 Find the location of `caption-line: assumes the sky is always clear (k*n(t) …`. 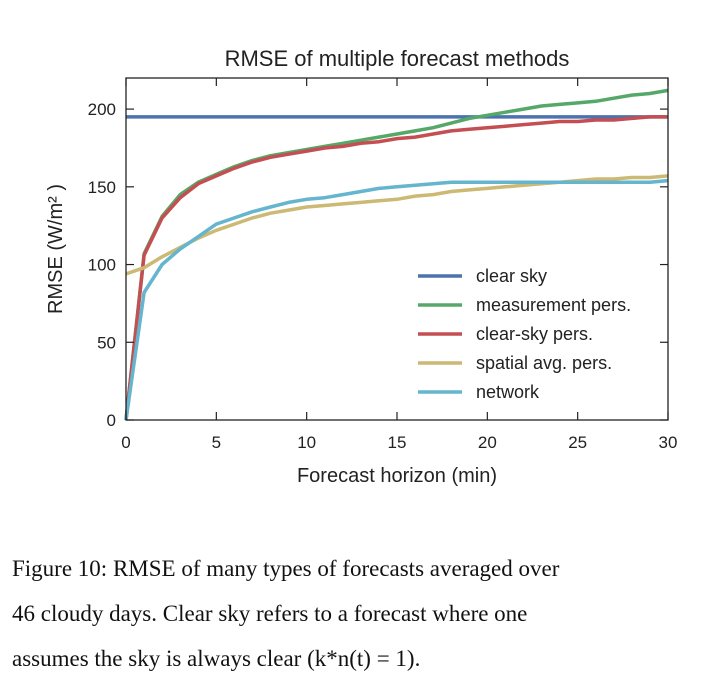

caption-line: assumes the sky is always clear (k*n(t) … is located at coordinates (216, 658).